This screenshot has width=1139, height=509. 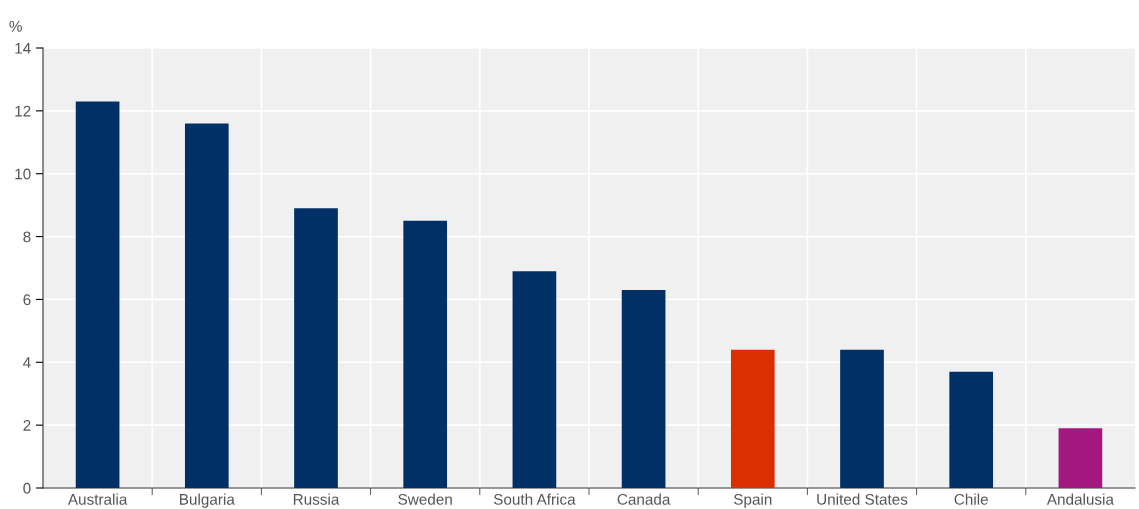 What do you see at coordinates (27, 425) in the screenshot?
I see `y-tick-label: 2` at bounding box center [27, 425].